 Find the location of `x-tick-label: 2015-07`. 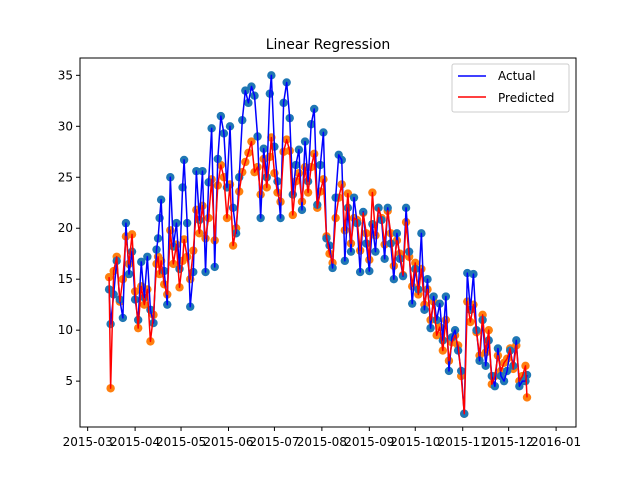

x-tick-label: 2015-07 is located at coordinates (274, 442).